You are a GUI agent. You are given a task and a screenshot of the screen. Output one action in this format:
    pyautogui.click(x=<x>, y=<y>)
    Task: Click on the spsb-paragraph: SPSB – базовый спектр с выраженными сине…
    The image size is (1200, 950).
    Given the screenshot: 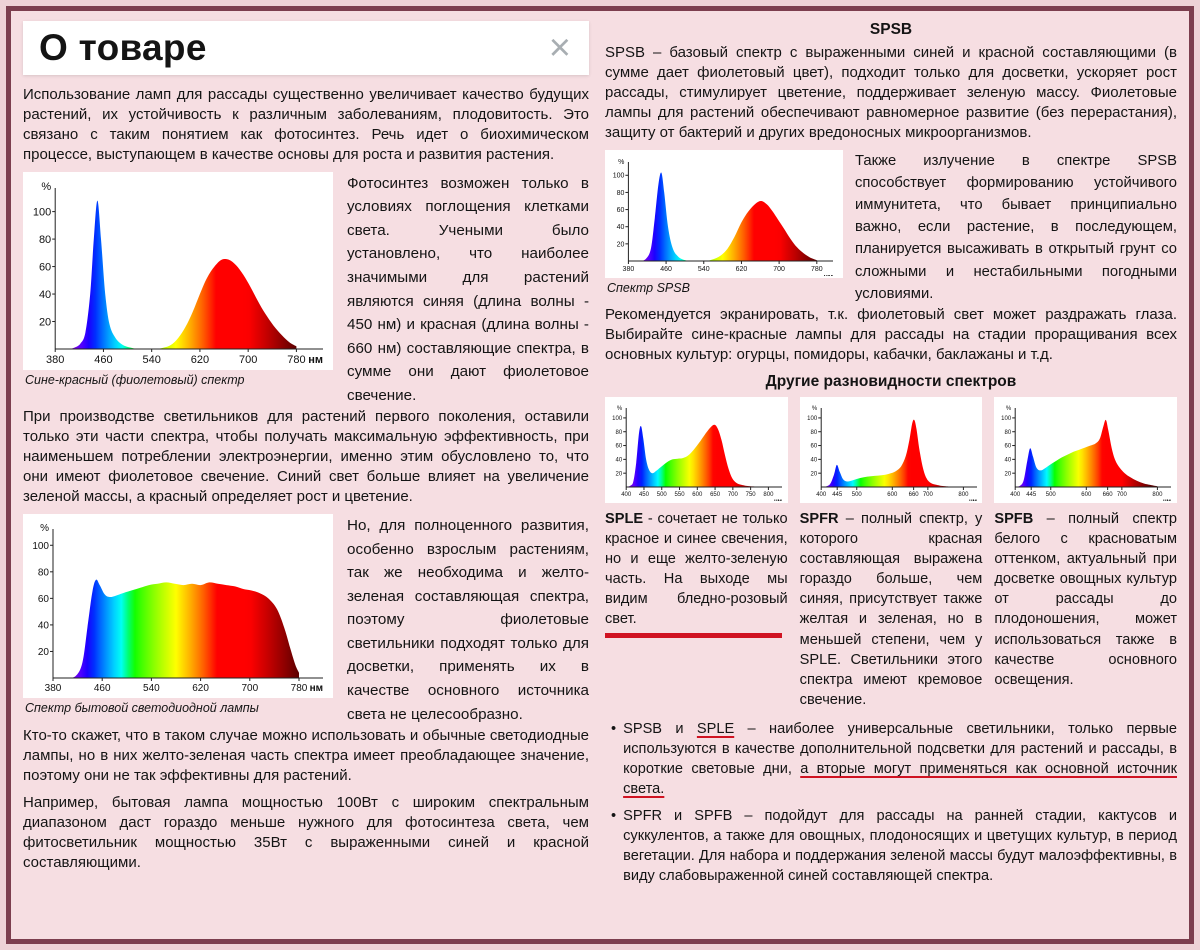 What is the action you would take?
    pyautogui.click(x=891, y=92)
    